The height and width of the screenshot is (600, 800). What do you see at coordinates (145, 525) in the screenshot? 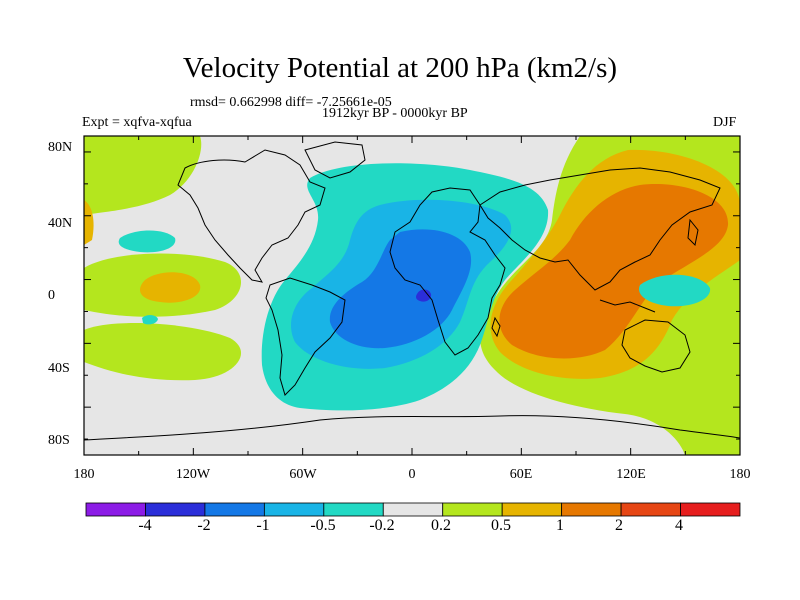
I see `colorbar-label: -4` at bounding box center [145, 525].